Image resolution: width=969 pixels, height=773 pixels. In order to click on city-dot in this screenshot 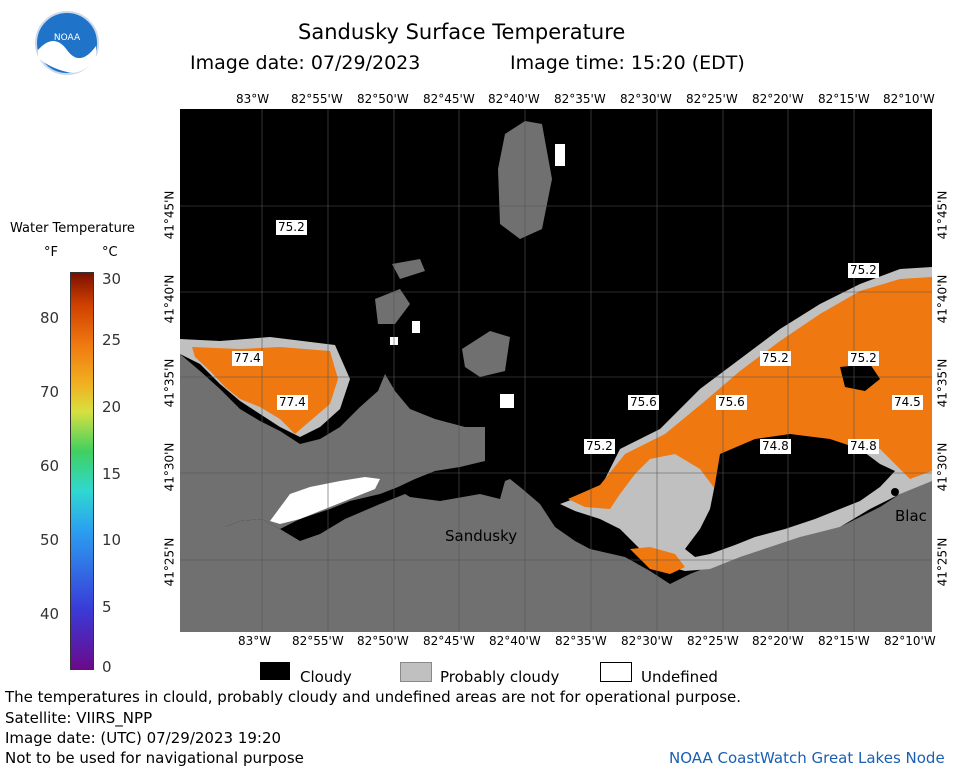, I will do `click(895, 492)`.